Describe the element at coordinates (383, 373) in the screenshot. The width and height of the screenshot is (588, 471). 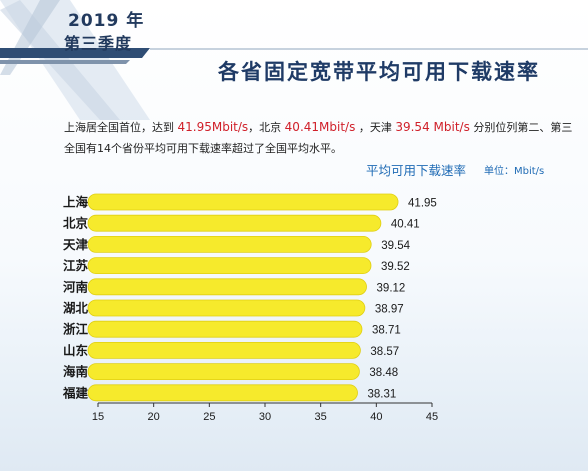
I see `value-label-8: 38.48` at that location.